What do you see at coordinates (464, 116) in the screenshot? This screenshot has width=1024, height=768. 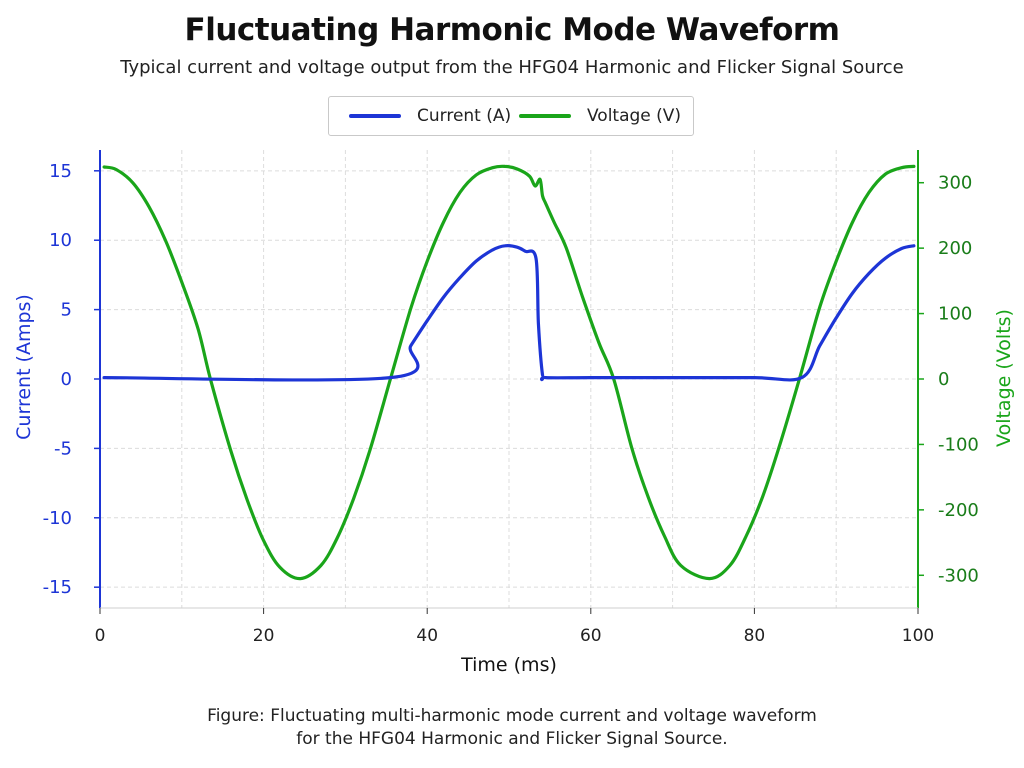 I see `legend-label-current: Current (A)` at bounding box center [464, 116].